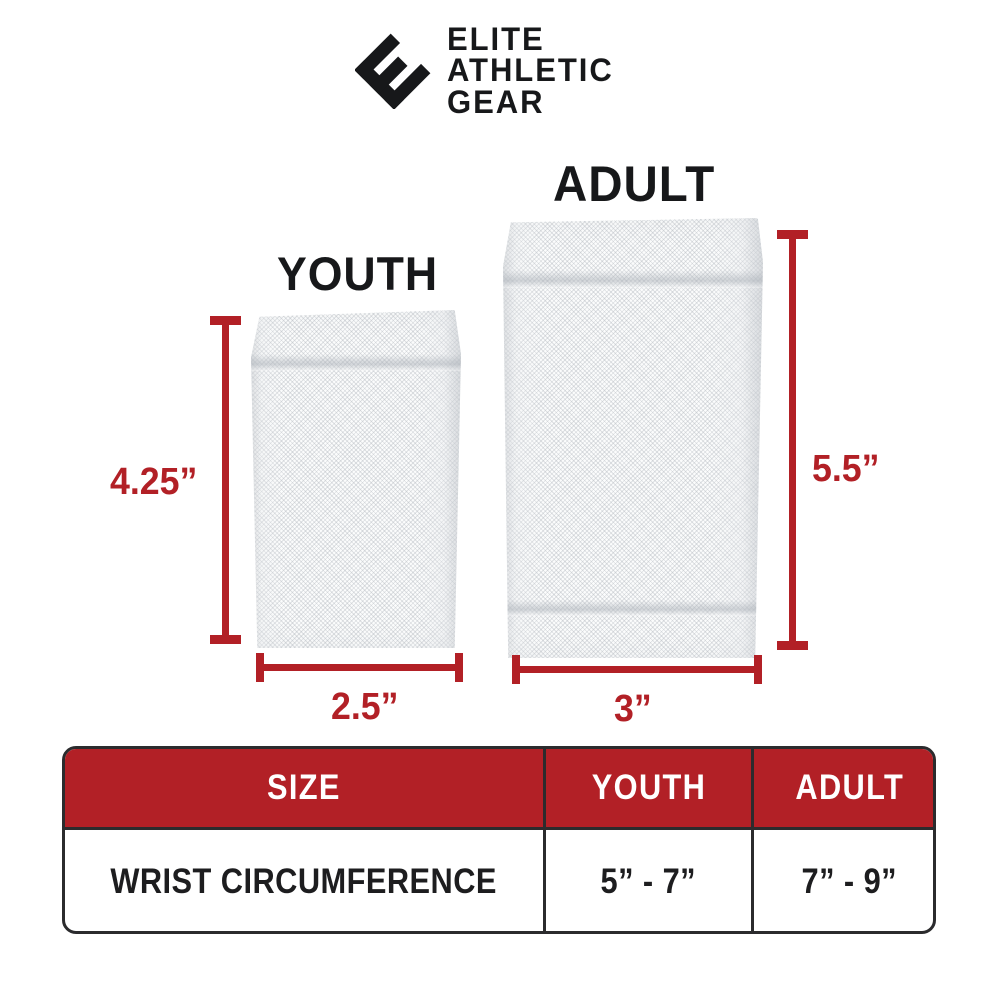 The width and height of the screenshot is (1000, 1000). I want to click on table-header-row: SIZE YOUTH ADULT, so click(499, 789).